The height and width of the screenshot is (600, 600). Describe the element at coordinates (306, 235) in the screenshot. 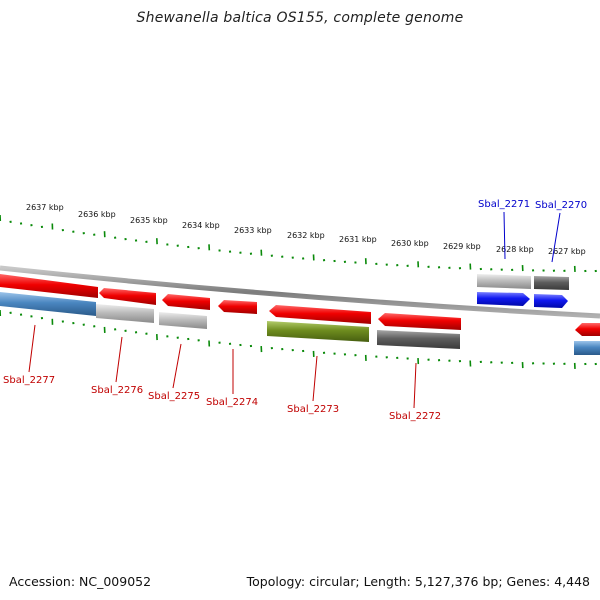

I see `ruler-label-2632: 2632 kbp` at that location.